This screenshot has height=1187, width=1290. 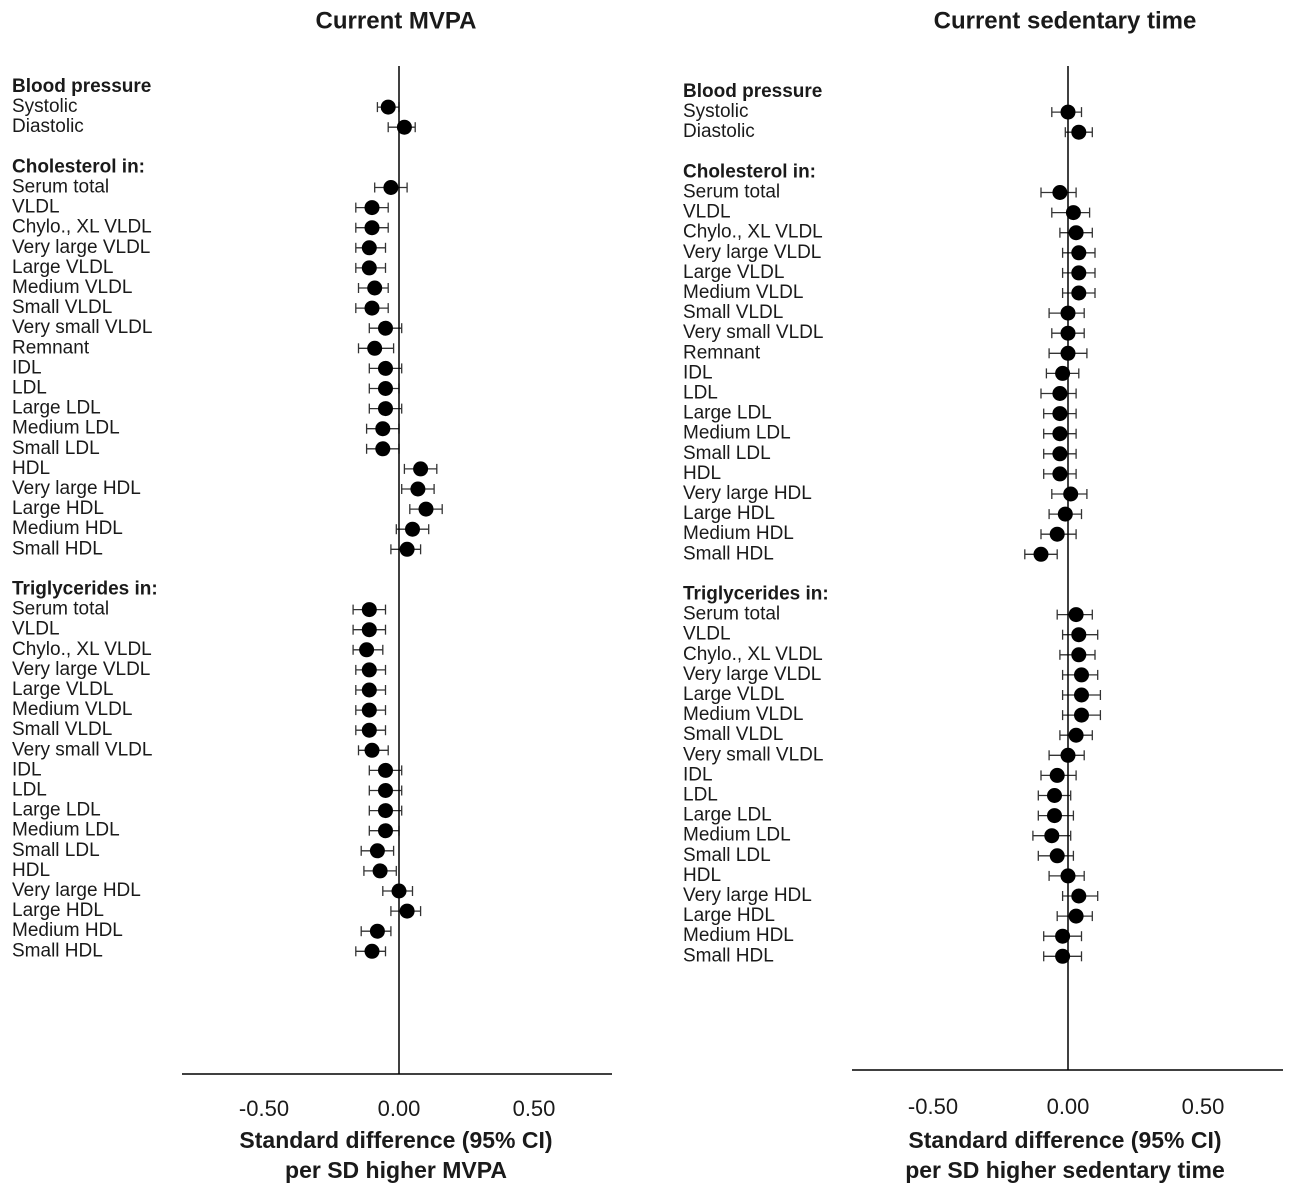 I want to click on row-label: IDL, so click(x=698, y=774).